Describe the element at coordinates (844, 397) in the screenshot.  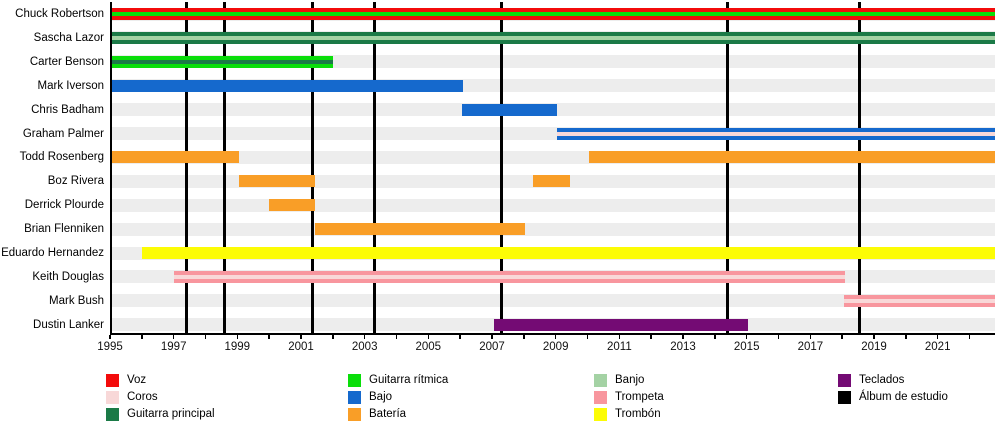
I see `legend-swatch-album` at that location.